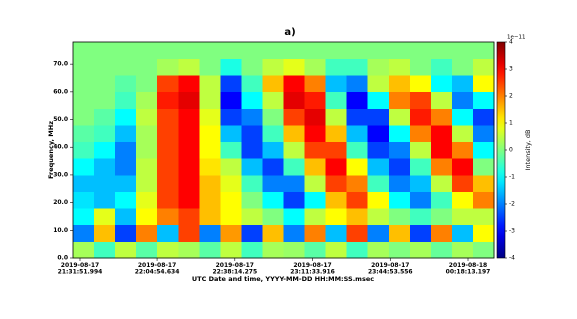 The width and height of the screenshot is (577, 319). I want to click on colorbar-tick-label: 1, so click(511, 123).